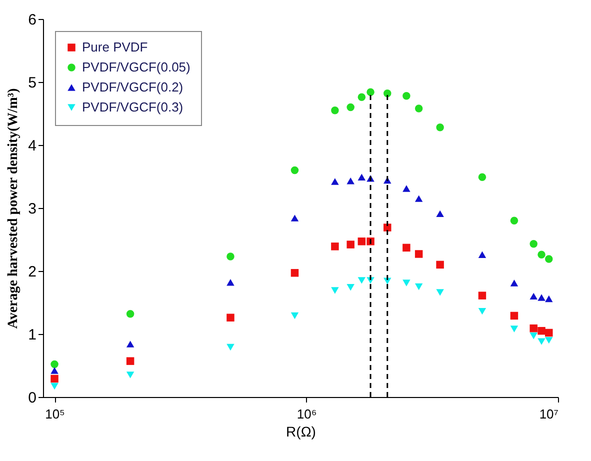 This screenshot has height=461, width=591. I want to click on legend-label: PVDF/VGCF(0.2), so click(133, 87).